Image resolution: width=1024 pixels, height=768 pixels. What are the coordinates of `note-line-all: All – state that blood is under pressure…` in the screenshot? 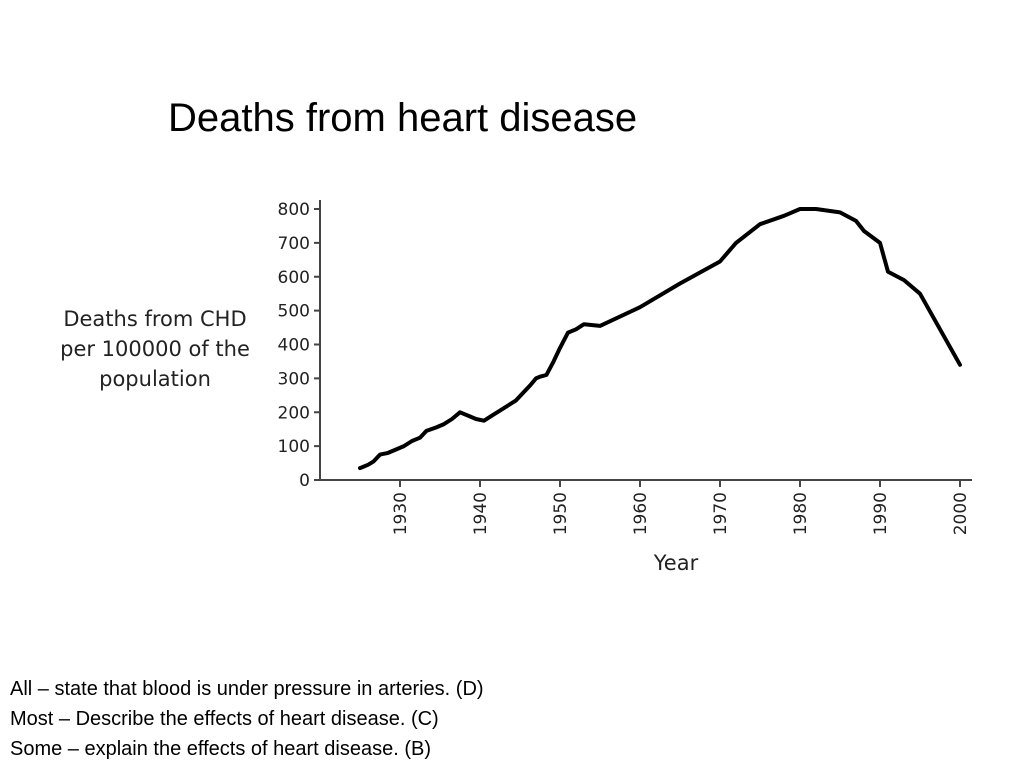 It's located at (247, 689).